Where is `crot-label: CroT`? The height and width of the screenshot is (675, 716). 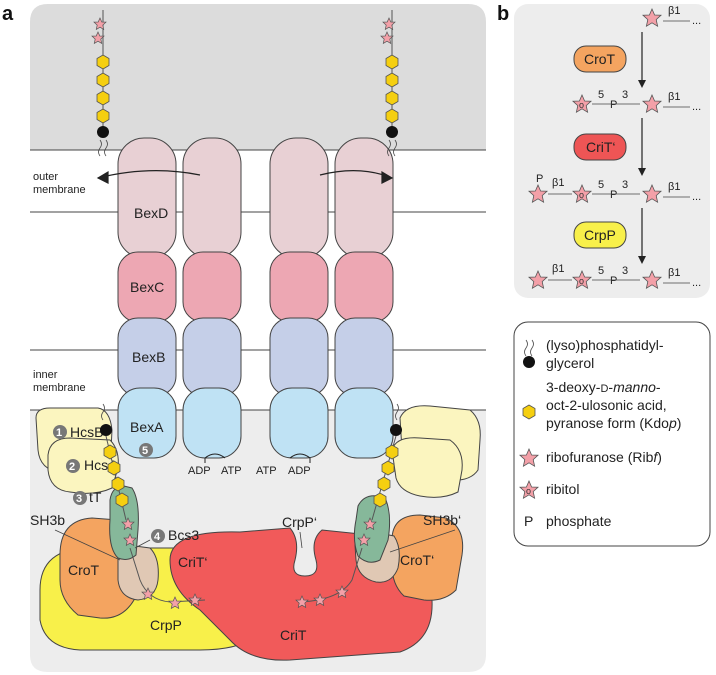 crot-label: CroT is located at coordinates (84, 570).